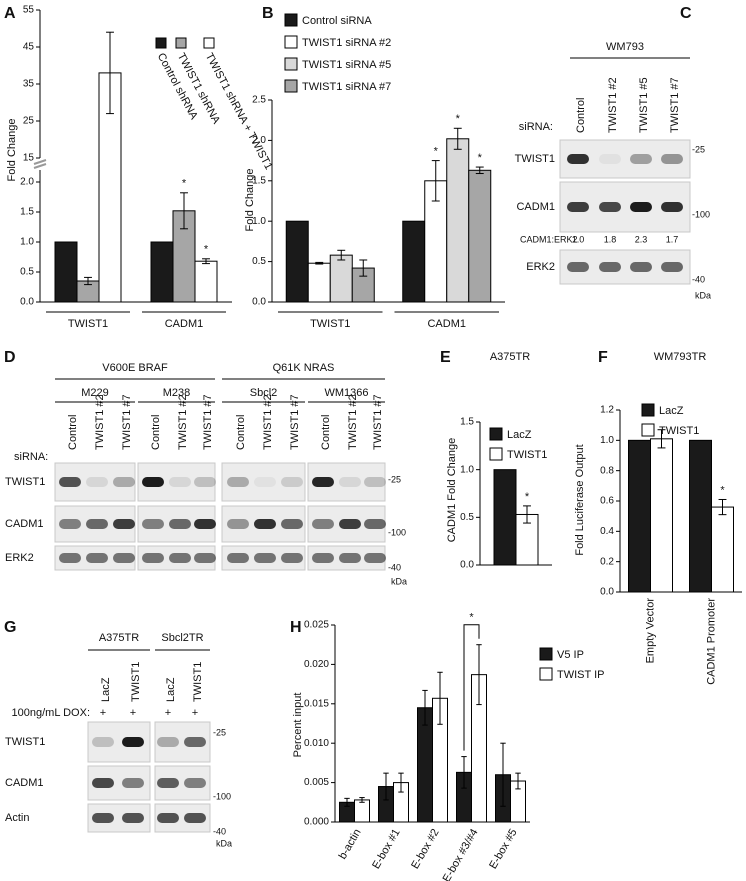  I want to click on axis-break, so click(40, 162).